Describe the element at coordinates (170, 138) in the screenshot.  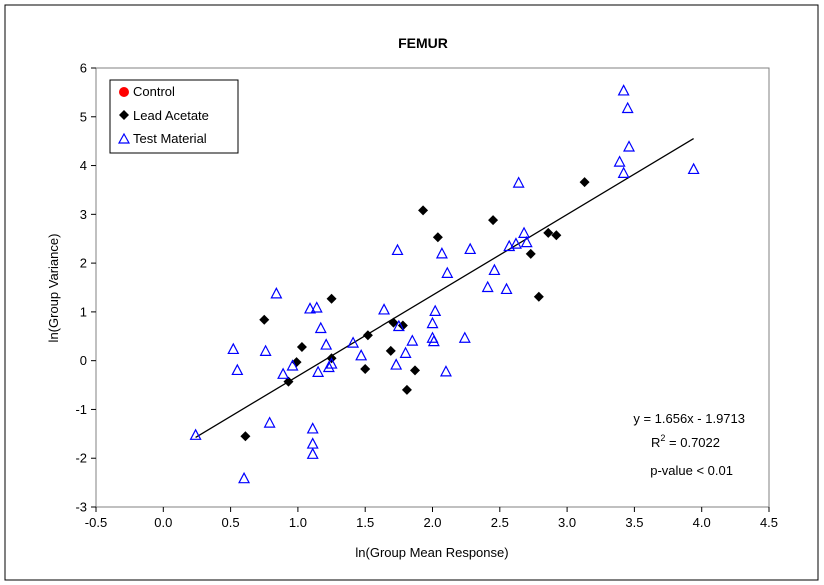
I see `legend-label-test-material: Test Material` at that location.